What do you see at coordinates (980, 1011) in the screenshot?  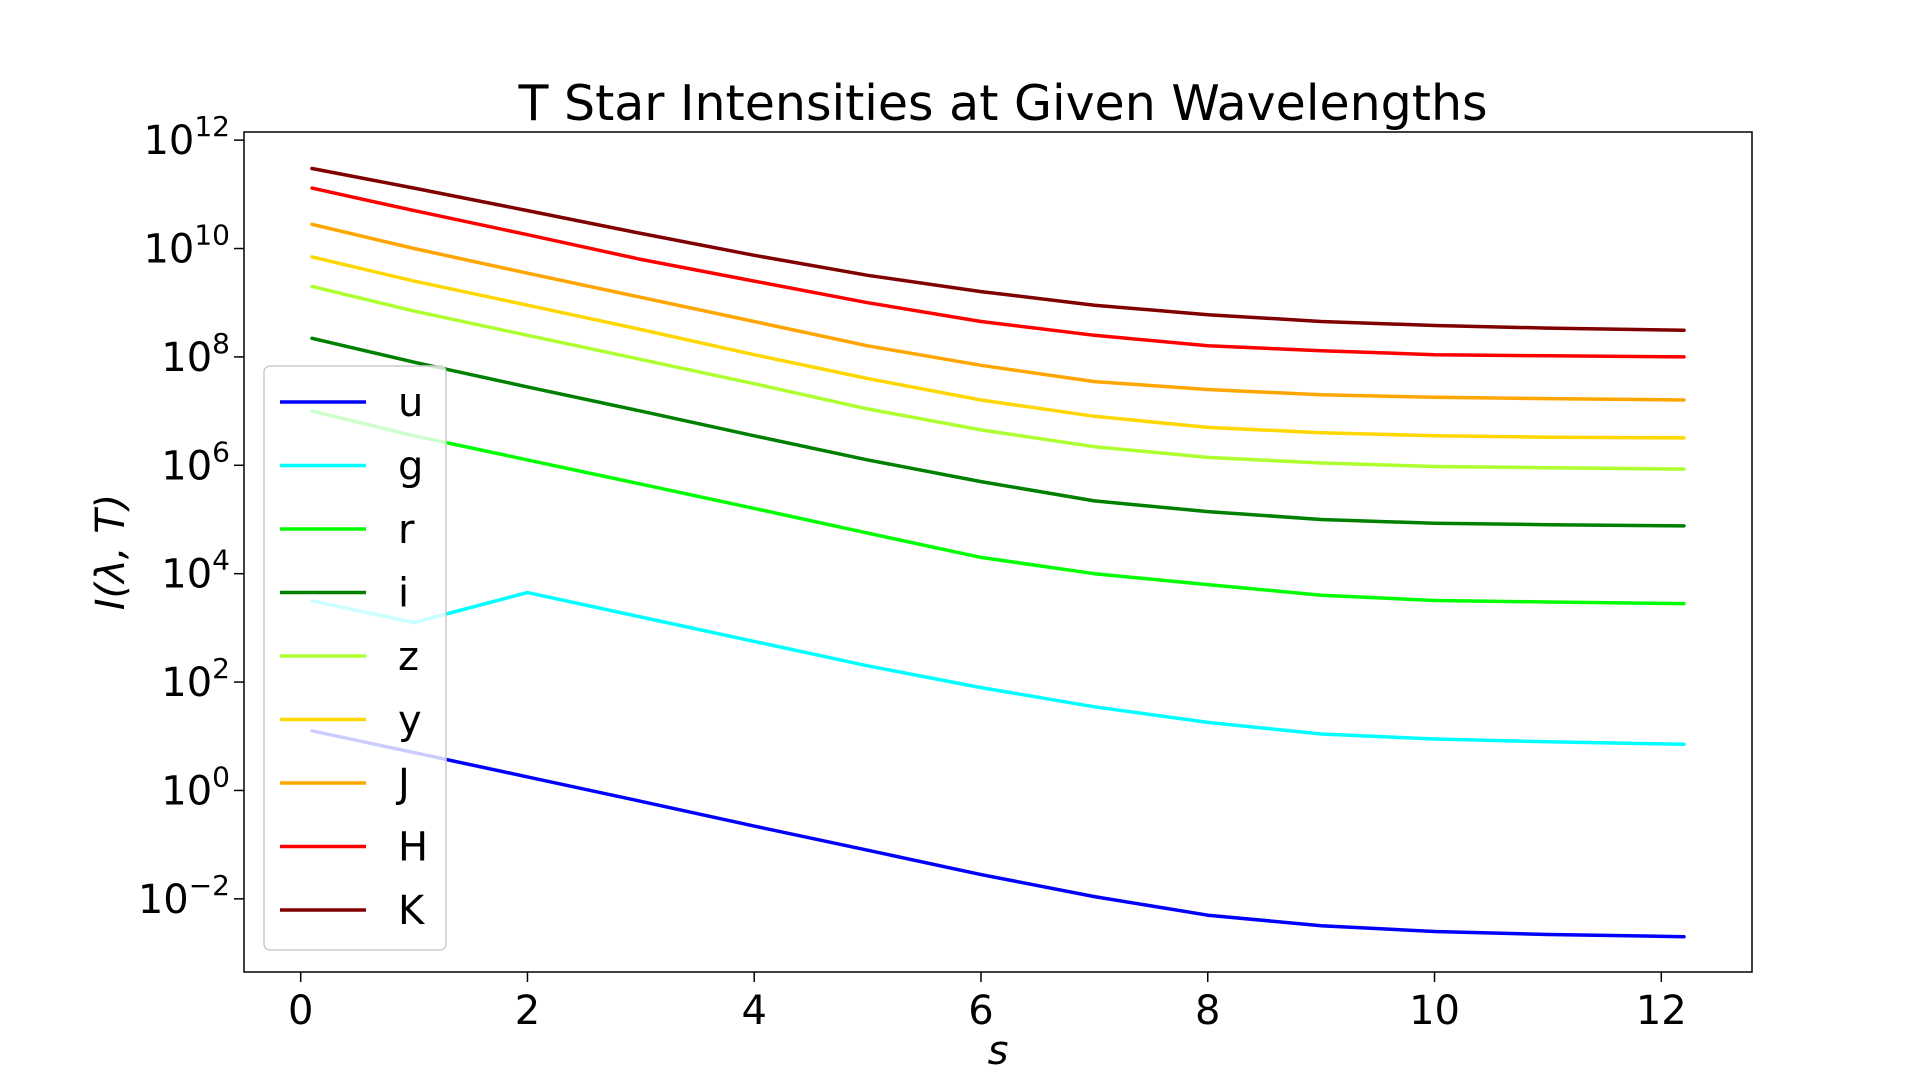 I see `x-tick-label: 6` at bounding box center [980, 1011].